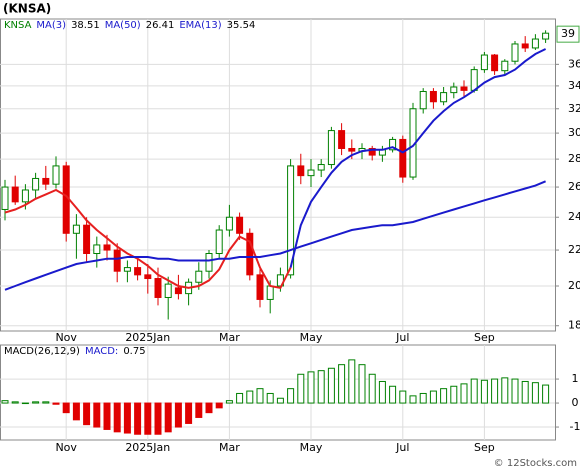  Describe the element at coordinates (160, 25) in the screenshot. I see `legend-text: 26.41` at that location.